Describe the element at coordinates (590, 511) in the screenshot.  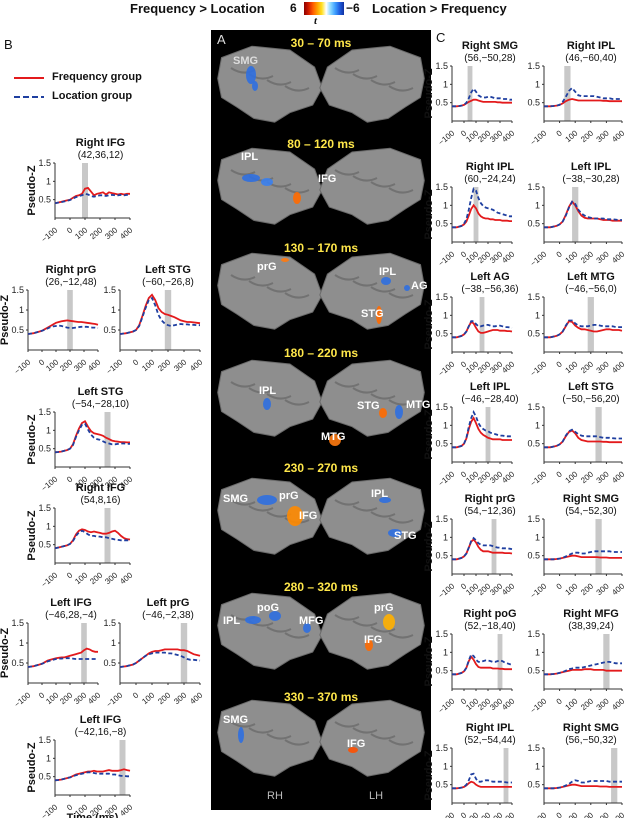
I see `chart-subtitle: (54,−52,30)` at that location.